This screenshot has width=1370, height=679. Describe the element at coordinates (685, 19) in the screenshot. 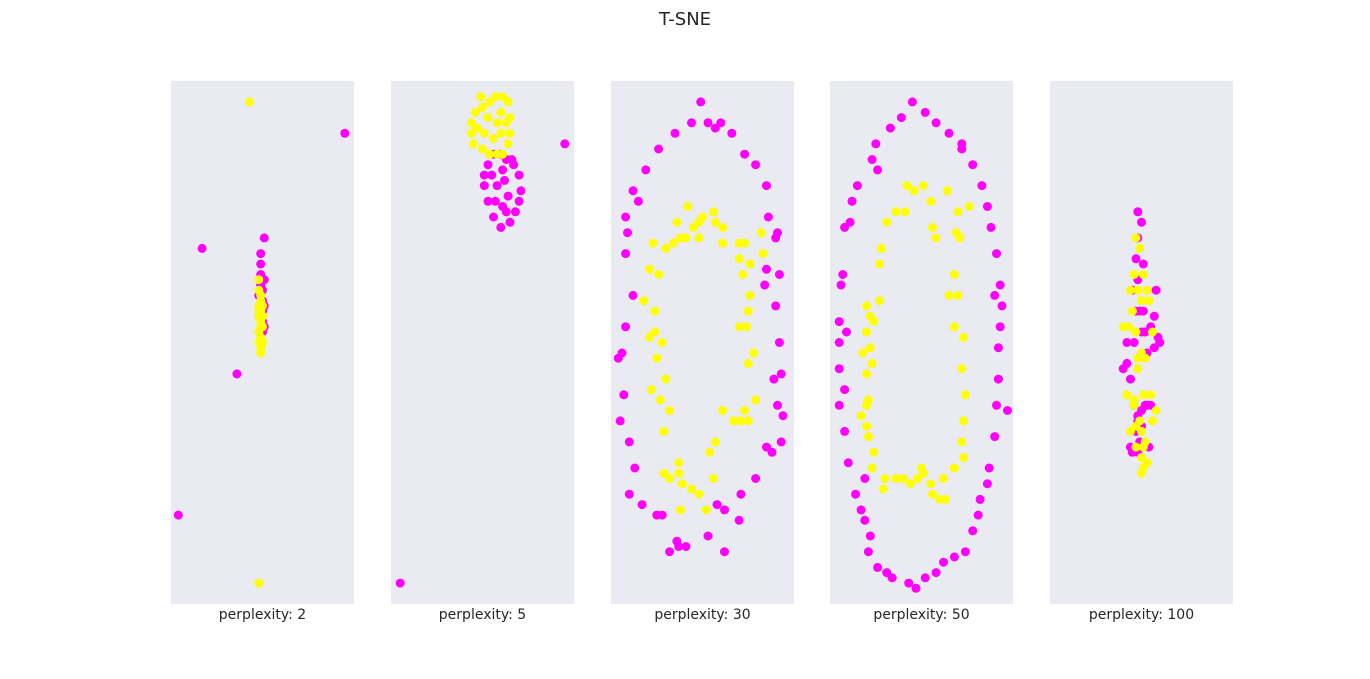

I see `figure-title: T-SNE` at that location.